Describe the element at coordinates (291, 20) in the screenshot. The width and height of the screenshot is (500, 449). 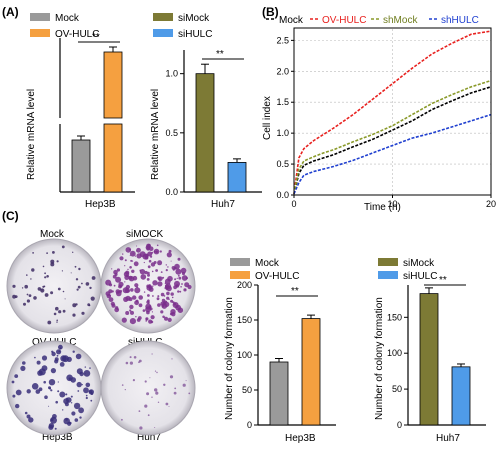
I see `b-legend-label-mock: Mock` at that location.